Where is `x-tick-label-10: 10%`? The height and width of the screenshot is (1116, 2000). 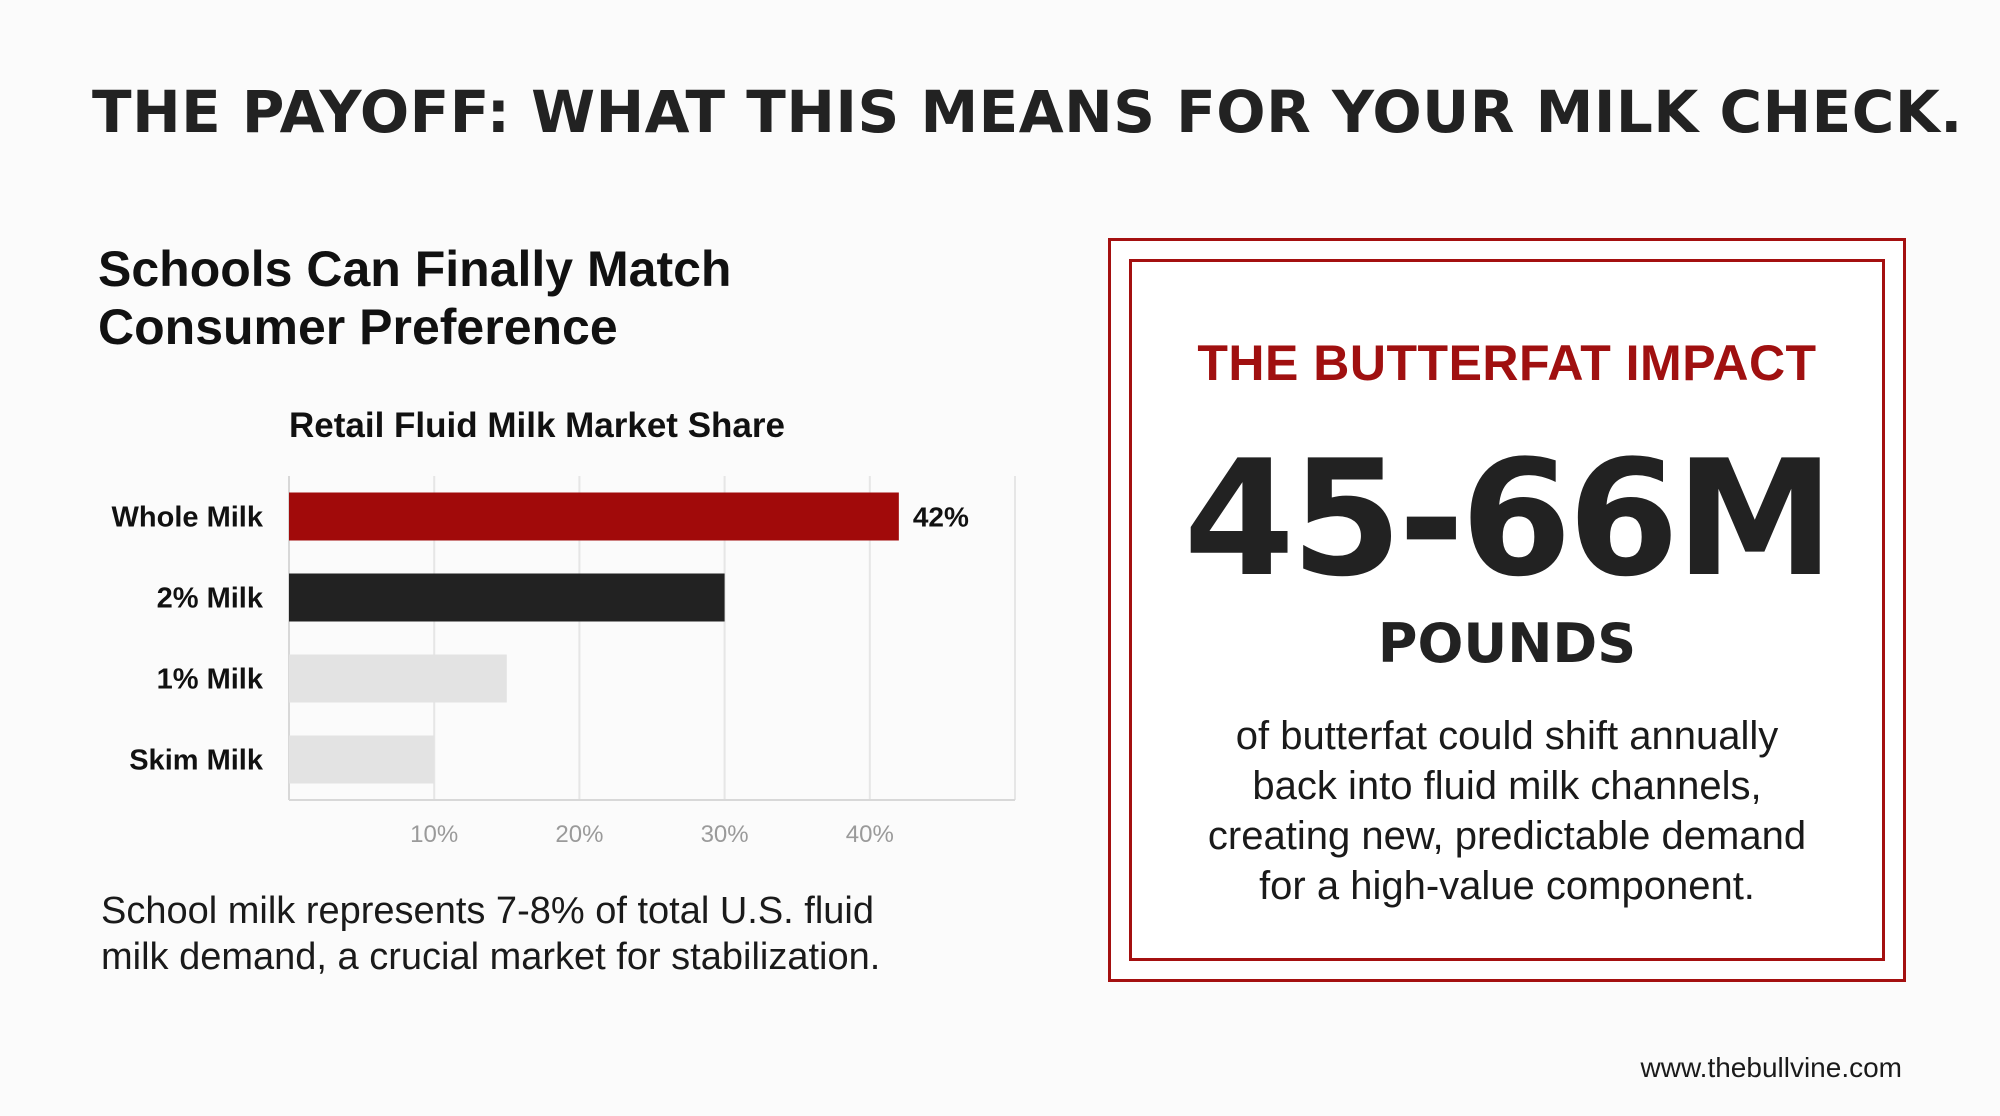
x-tick-label-10: 10% is located at coordinates (434, 834).